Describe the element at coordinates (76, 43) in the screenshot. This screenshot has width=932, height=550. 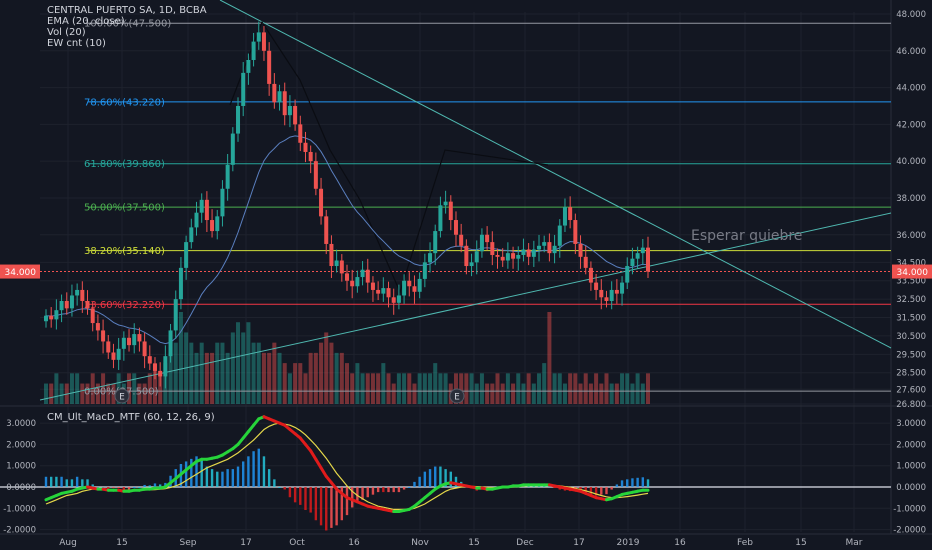
I see `ew-legend: EW cnt (10)` at that location.